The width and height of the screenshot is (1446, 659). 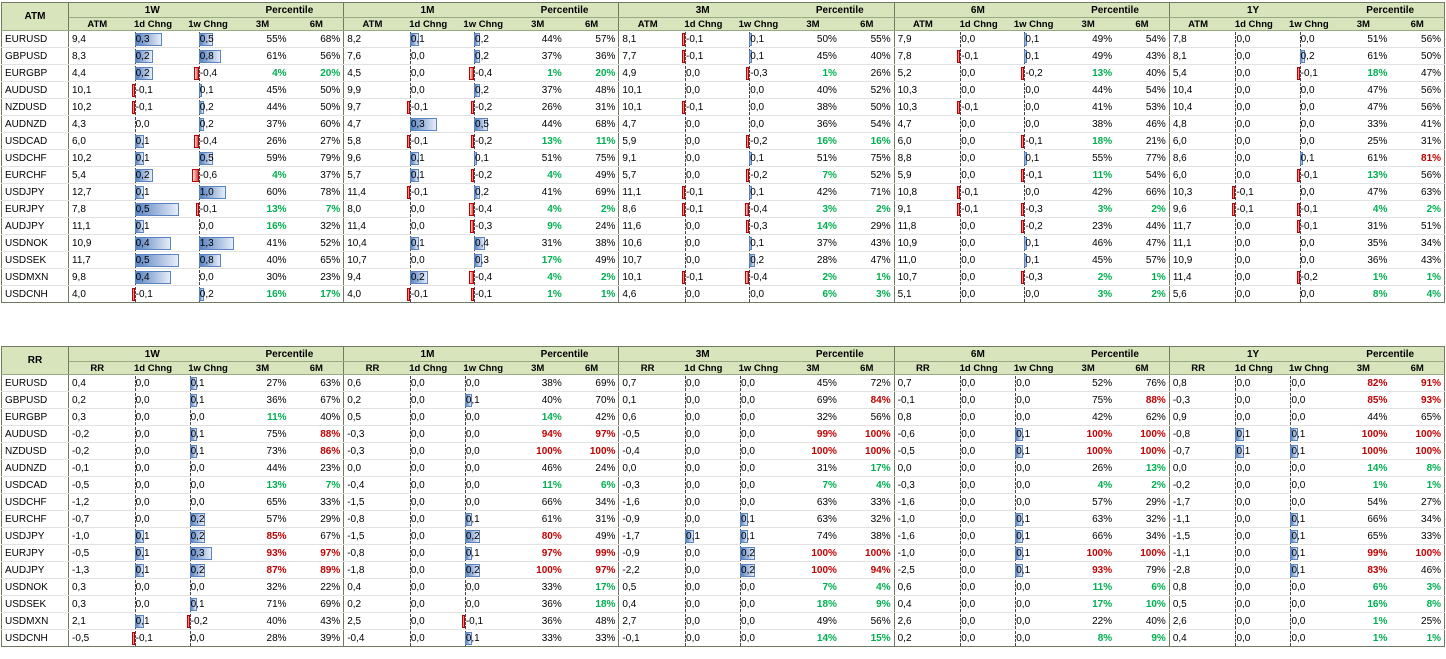 I want to click on rr-percentile-3m: 54%, so click(x=1363, y=502).